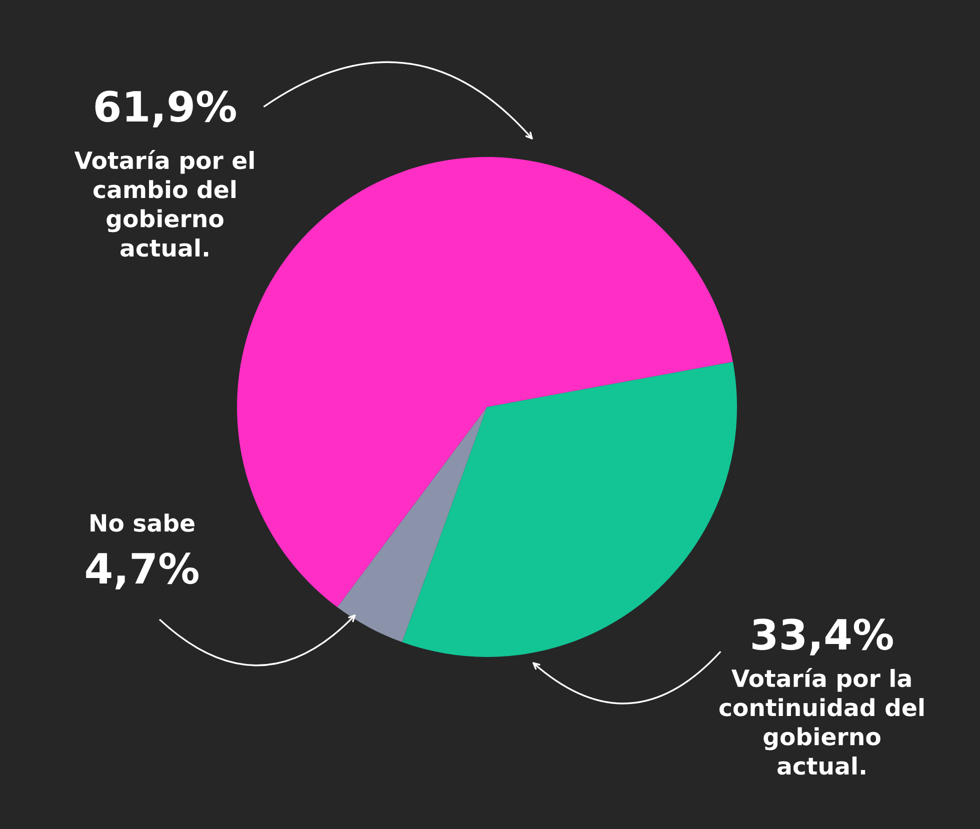 This screenshot has width=980, height=829. Describe the element at coordinates (165, 109) in the screenshot. I see `data-label: 61,9%` at that location.